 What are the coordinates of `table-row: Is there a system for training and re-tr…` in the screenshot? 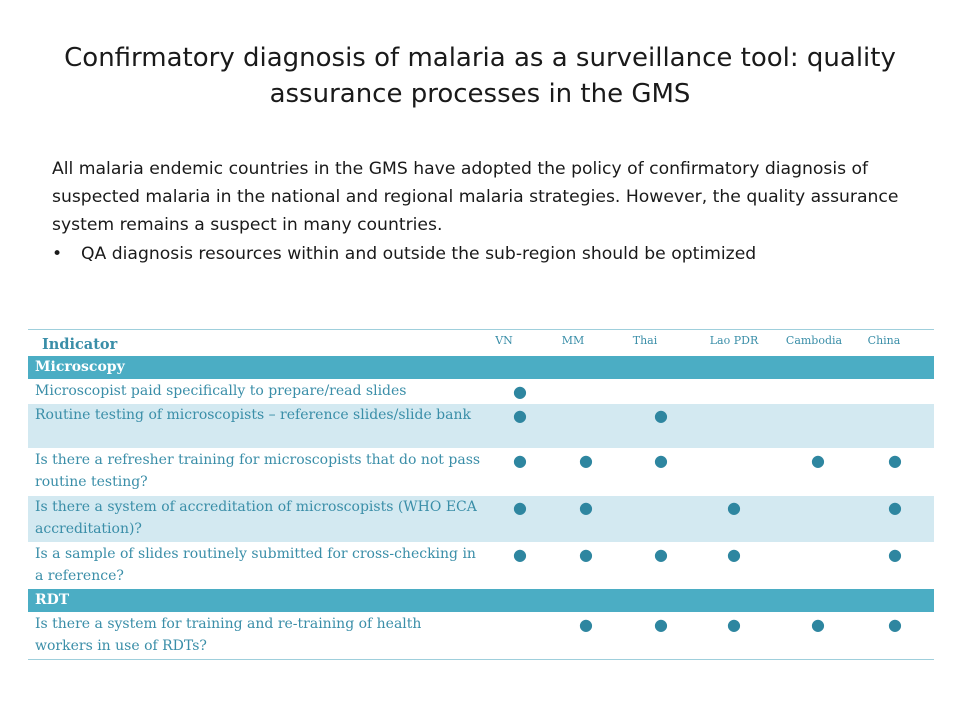 It's located at (481, 636).